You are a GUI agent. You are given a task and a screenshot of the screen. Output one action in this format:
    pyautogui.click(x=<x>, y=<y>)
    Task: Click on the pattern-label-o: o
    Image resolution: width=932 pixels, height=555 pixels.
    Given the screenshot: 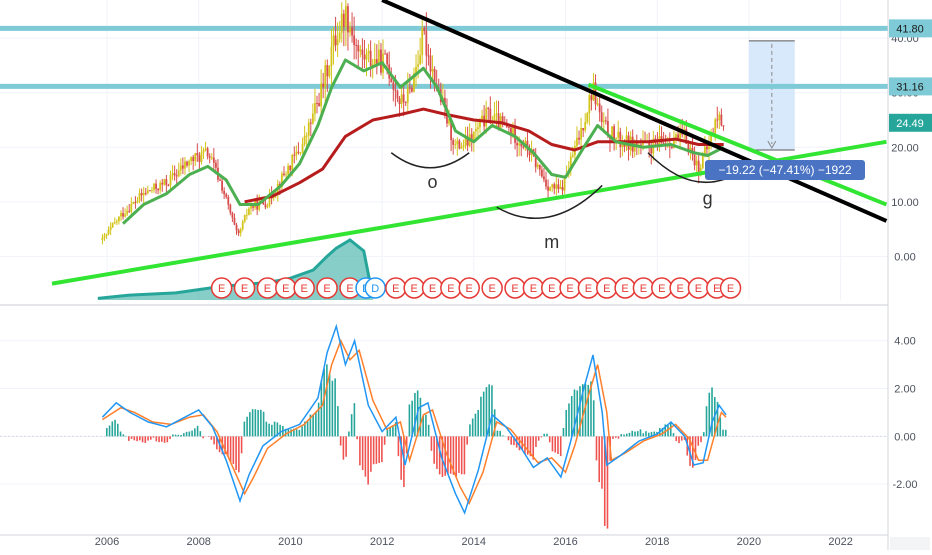 What is the action you would take?
    pyautogui.click(x=433, y=182)
    